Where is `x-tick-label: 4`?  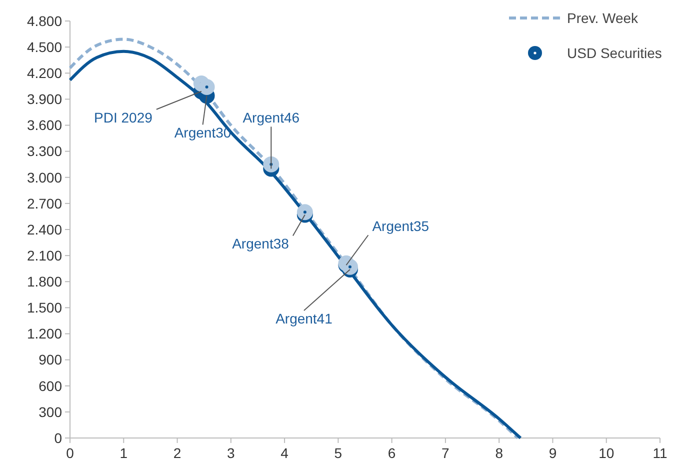 x-tick-label: 4 is located at coordinates (284, 453).